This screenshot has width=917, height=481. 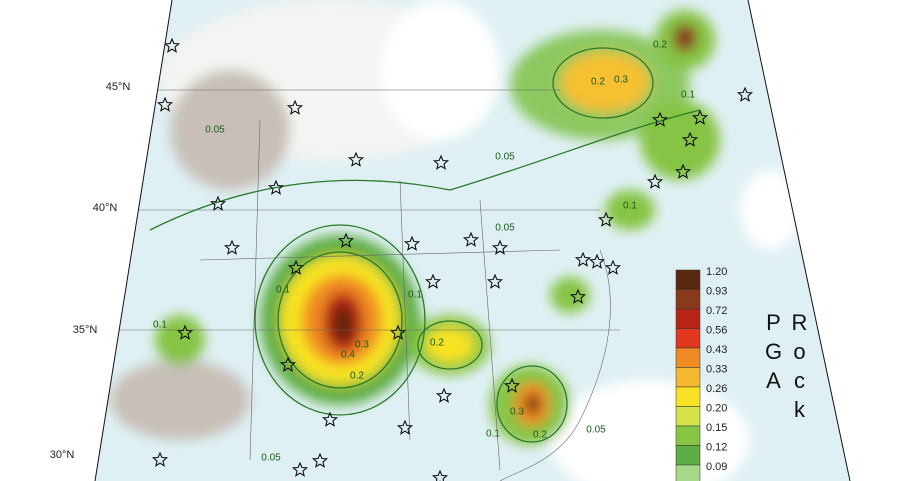 What do you see at coordinates (348, 355) in the screenshot?
I see `contour-label: 0.4` at bounding box center [348, 355].